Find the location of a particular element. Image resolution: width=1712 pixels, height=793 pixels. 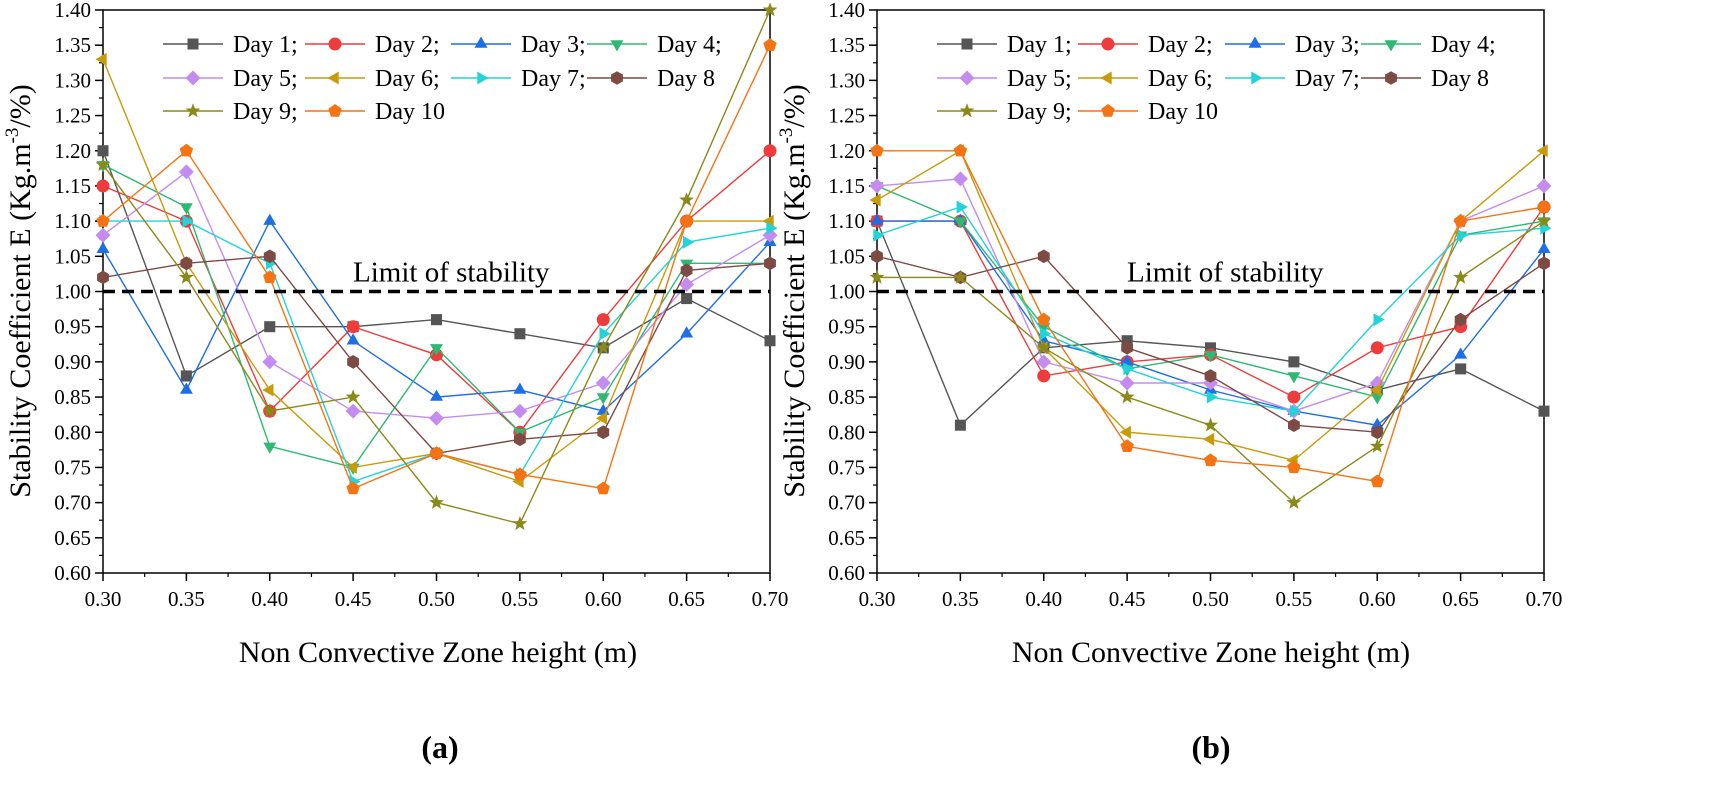

y-tick-label: 1.25 is located at coordinates (846, 116).